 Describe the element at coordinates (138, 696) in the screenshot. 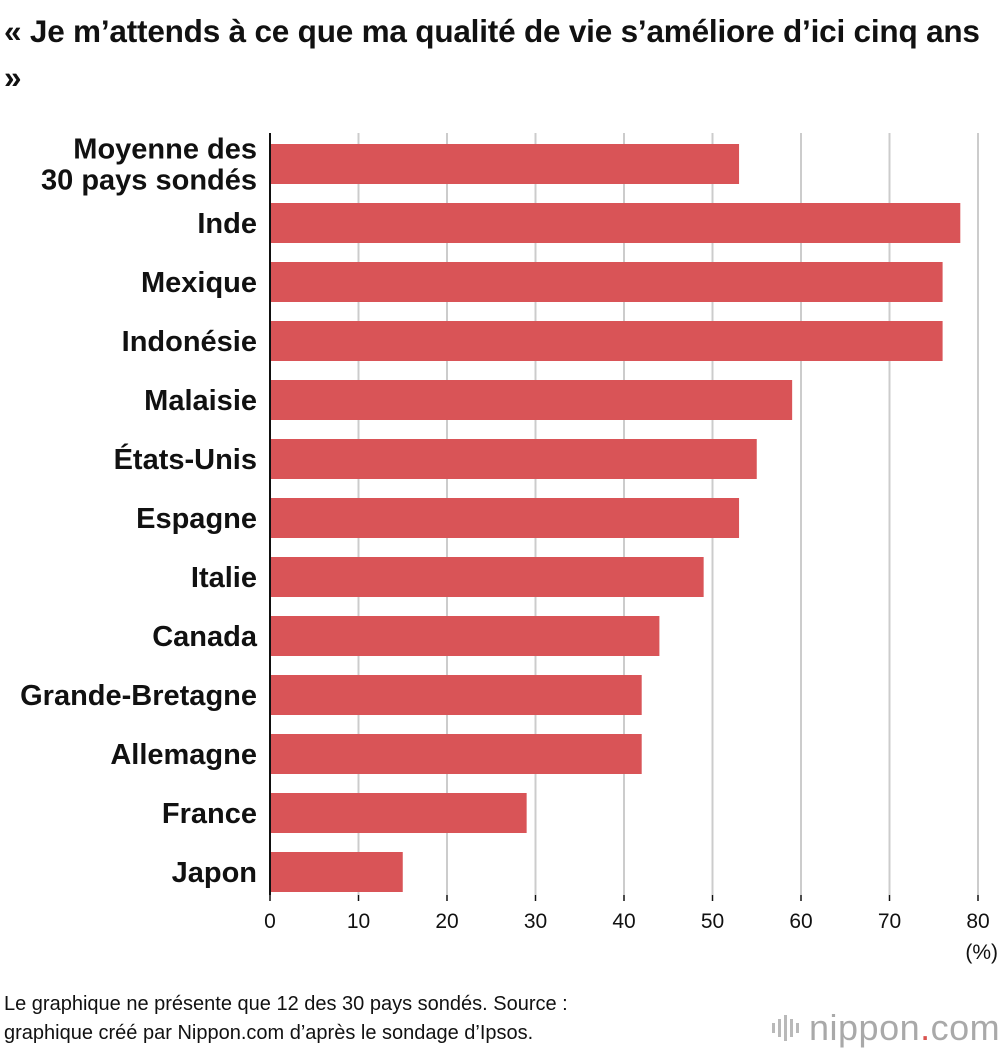

I see `category-label-9: Grande-Bretagne` at that location.